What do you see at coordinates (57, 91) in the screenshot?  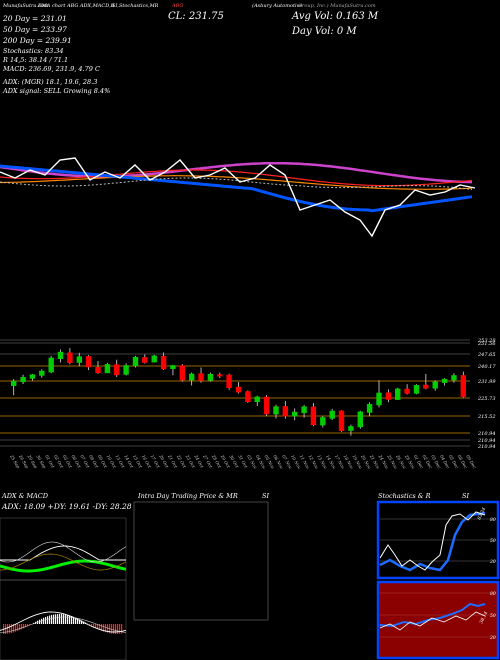 I see `adx-signal: ADX signal: SELL Growing 8.4%` at bounding box center [57, 91].